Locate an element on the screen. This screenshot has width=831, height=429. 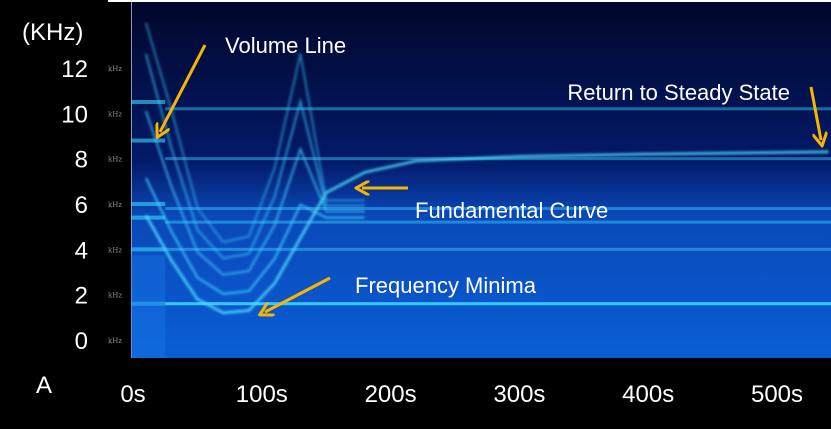
y-tick-label: 6 is located at coordinates (81, 205).